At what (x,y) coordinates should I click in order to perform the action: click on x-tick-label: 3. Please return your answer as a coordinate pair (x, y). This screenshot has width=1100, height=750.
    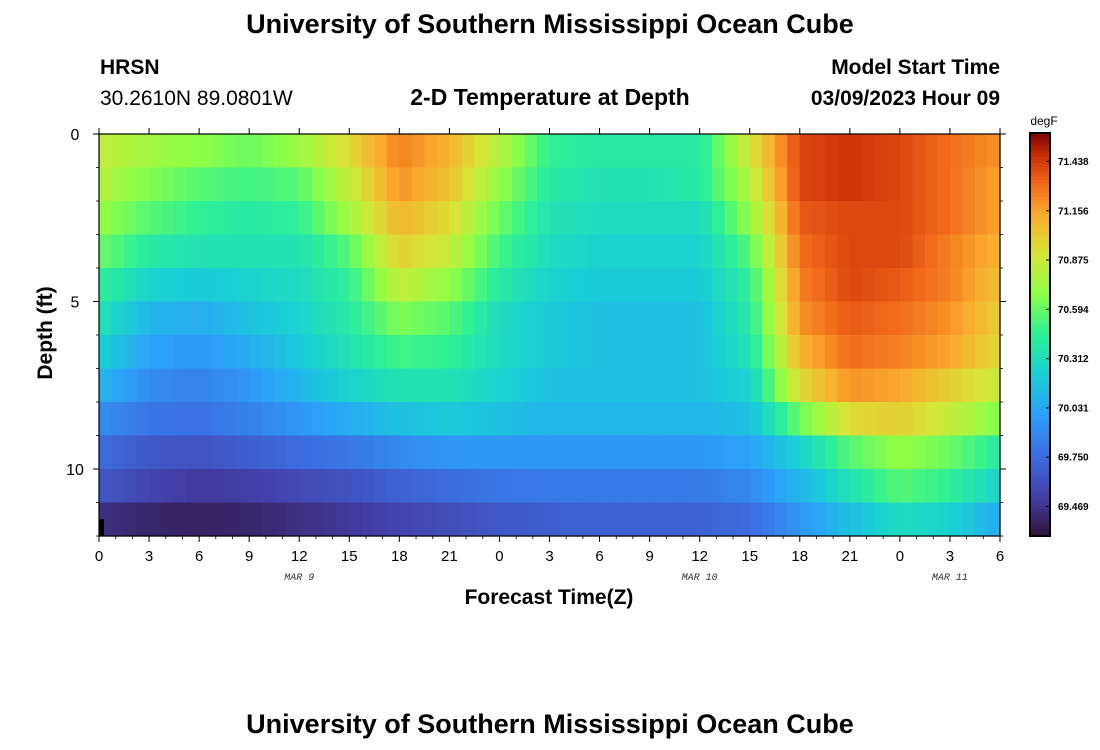
    Looking at the image, I should click on (149, 556).